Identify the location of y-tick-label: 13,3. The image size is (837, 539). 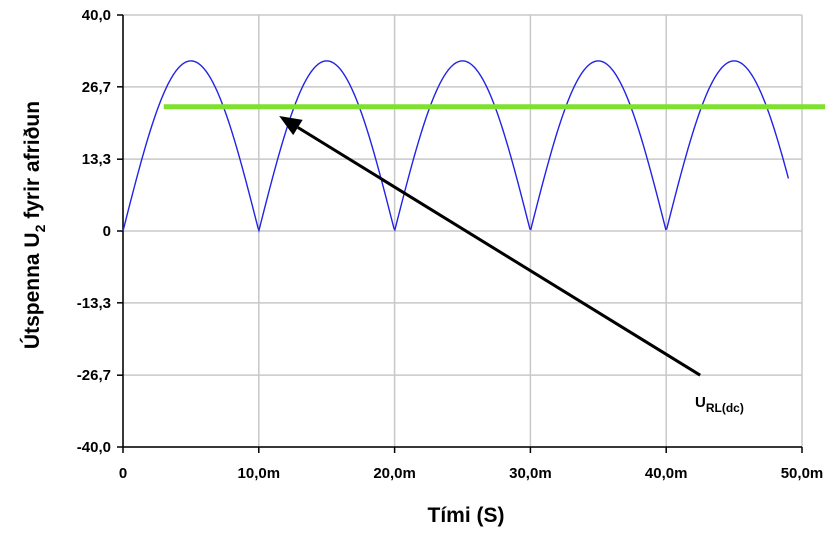
(96, 159).